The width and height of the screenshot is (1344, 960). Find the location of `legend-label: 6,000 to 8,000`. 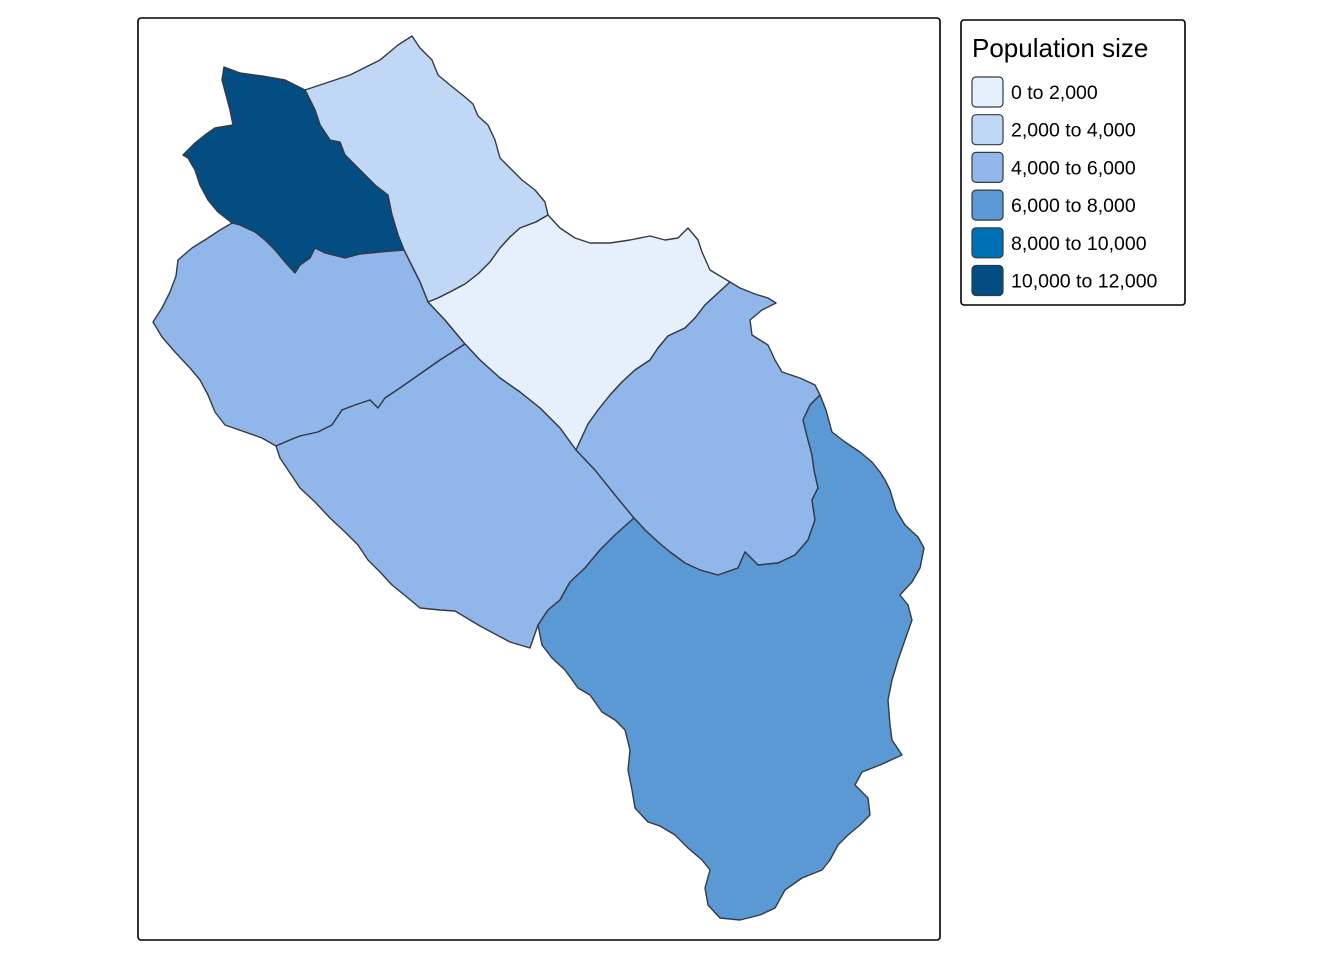

legend-label: 6,000 to 8,000 is located at coordinates (1073, 206).